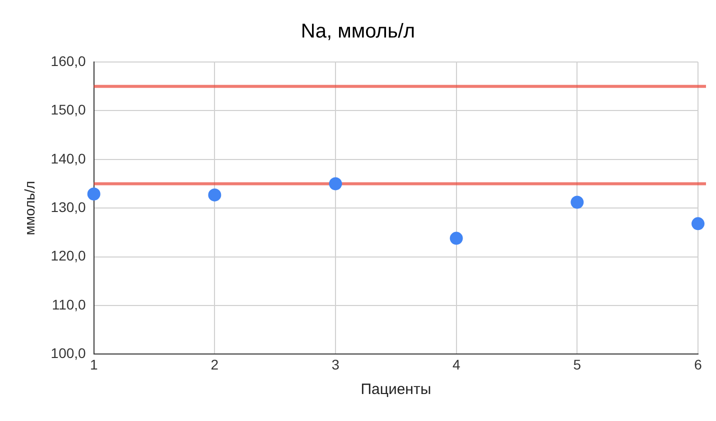  I want to click on x-tick-label: 3, so click(336, 364).